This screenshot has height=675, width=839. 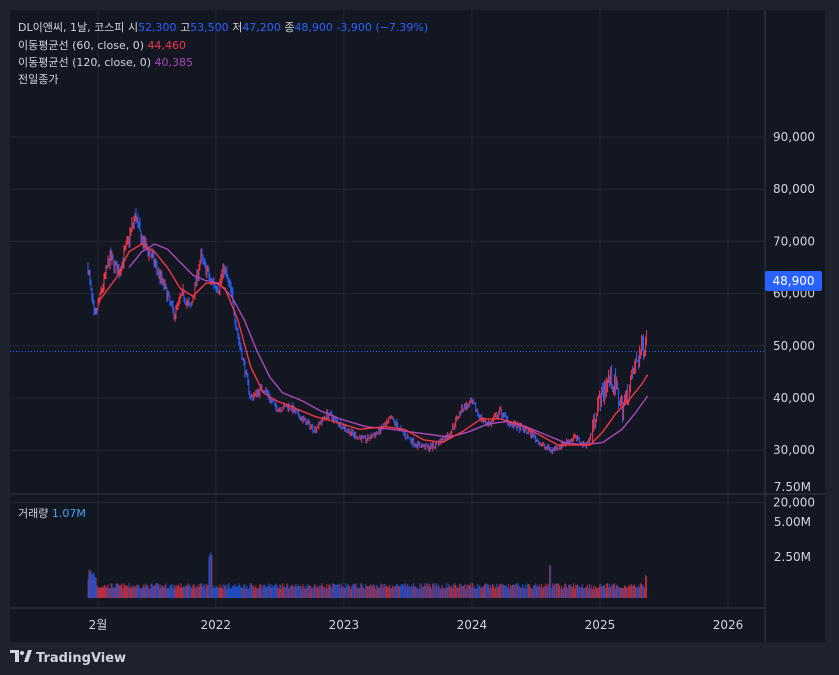 What do you see at coordinates (794, 450) in the screenshot?
I see `price-axis-label: 30,000` at bounding box center [794, 450].